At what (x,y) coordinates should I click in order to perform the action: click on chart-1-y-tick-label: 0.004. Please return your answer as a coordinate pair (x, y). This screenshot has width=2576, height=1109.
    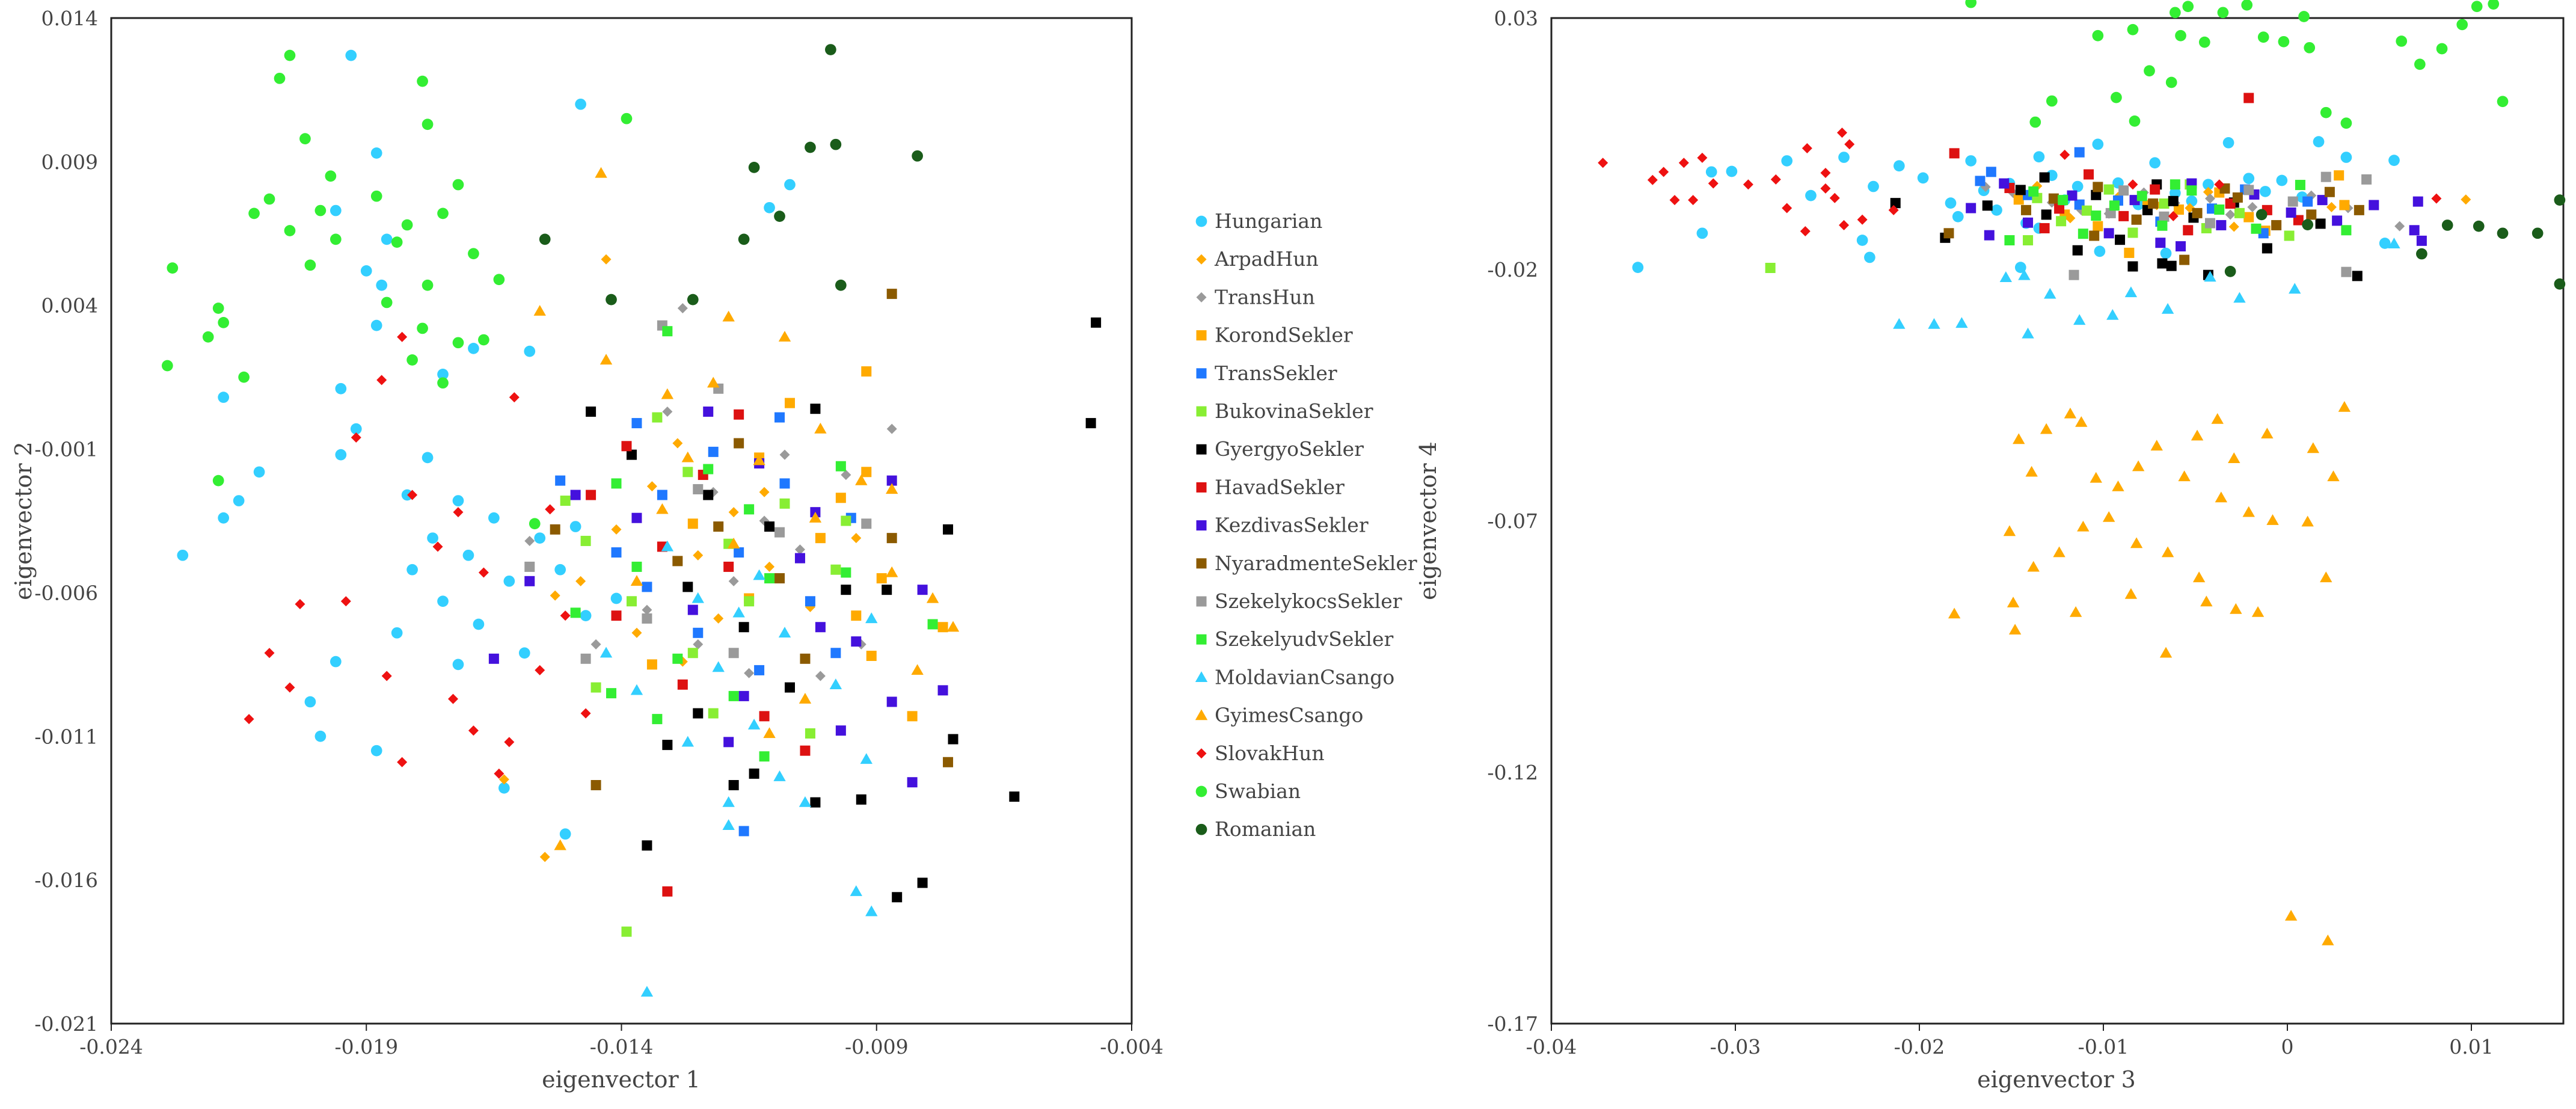
    Looking at the image, I should click on (69, 306).